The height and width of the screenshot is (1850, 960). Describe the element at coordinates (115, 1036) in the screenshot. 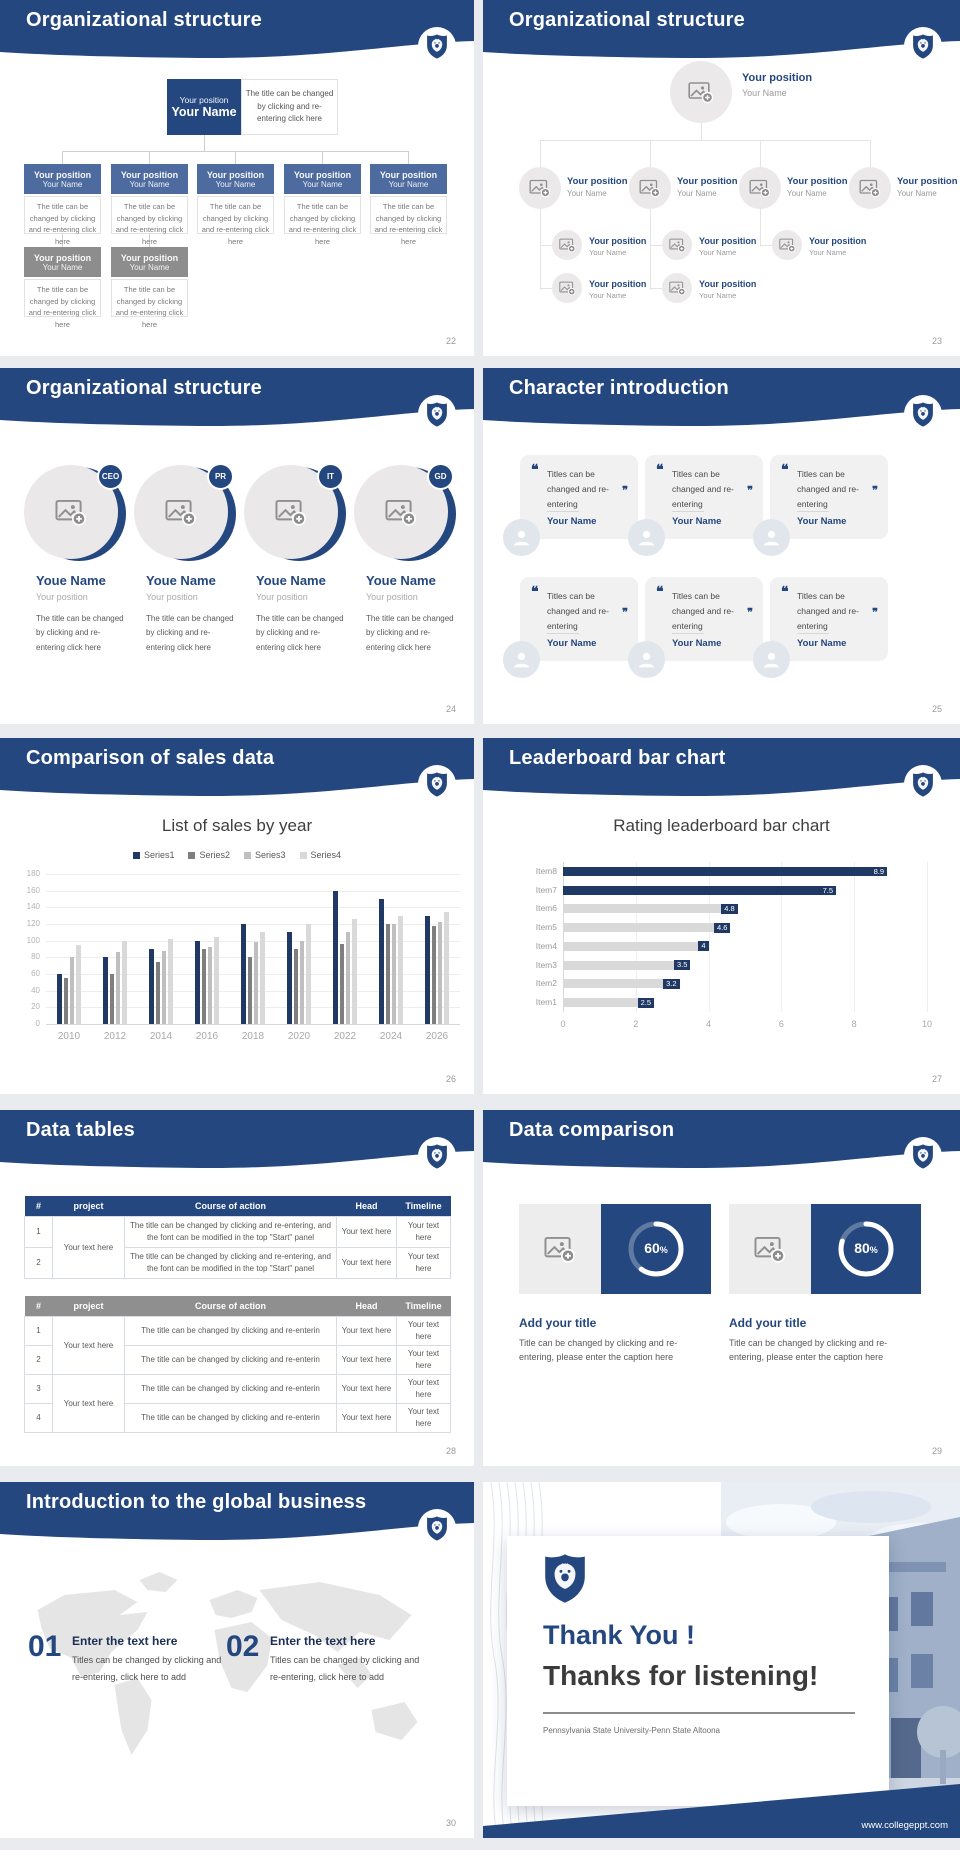

I see `x-tick-label: 2012` at that location.